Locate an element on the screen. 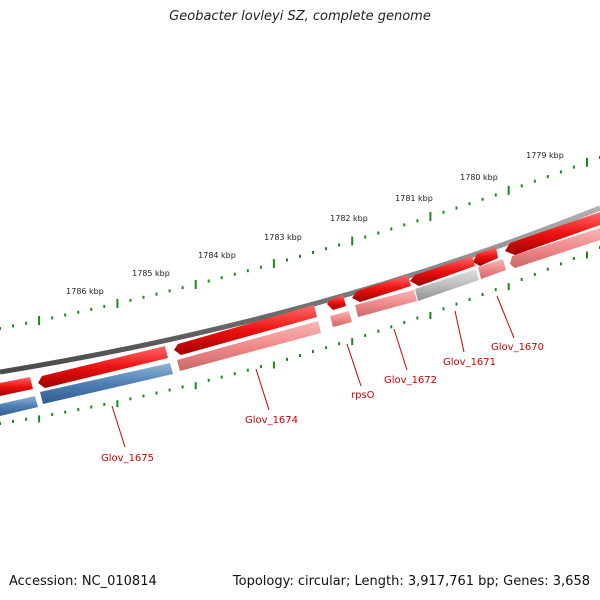  ruler-label: 1783 kbp is located at coordinates (283, 237).